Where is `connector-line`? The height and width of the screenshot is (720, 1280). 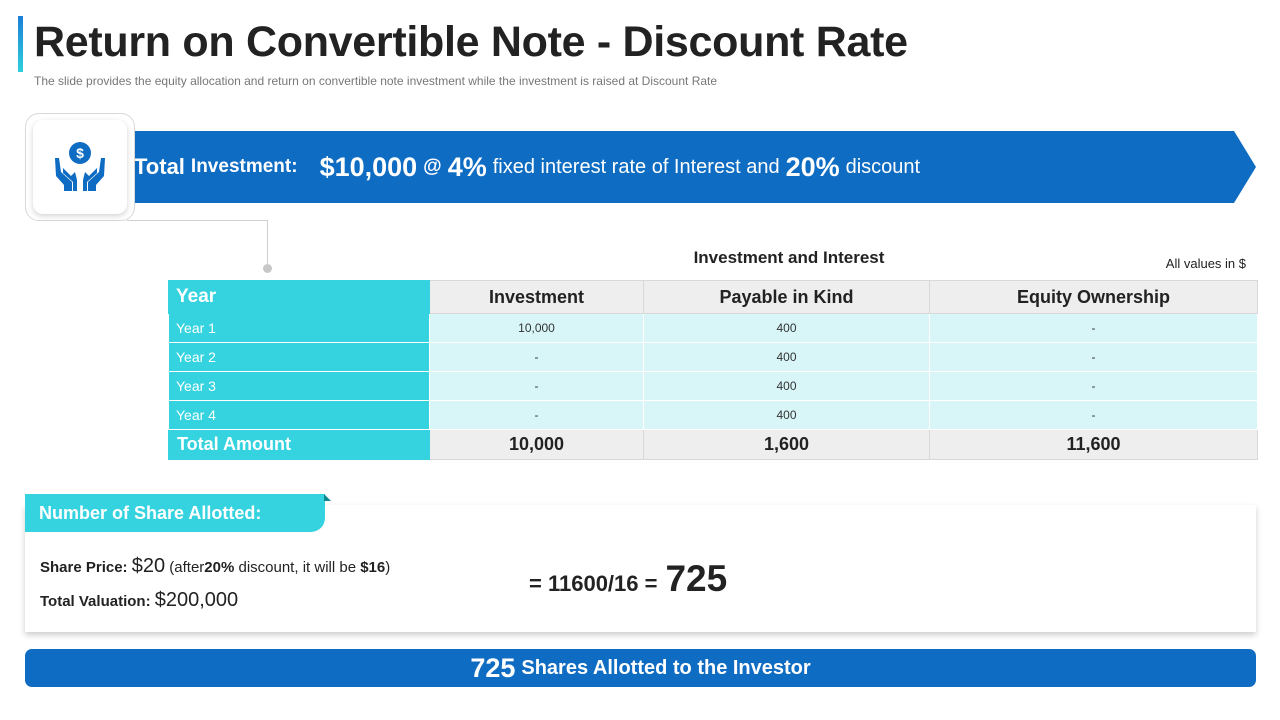 connector-line is located at coordinates (197, 220).